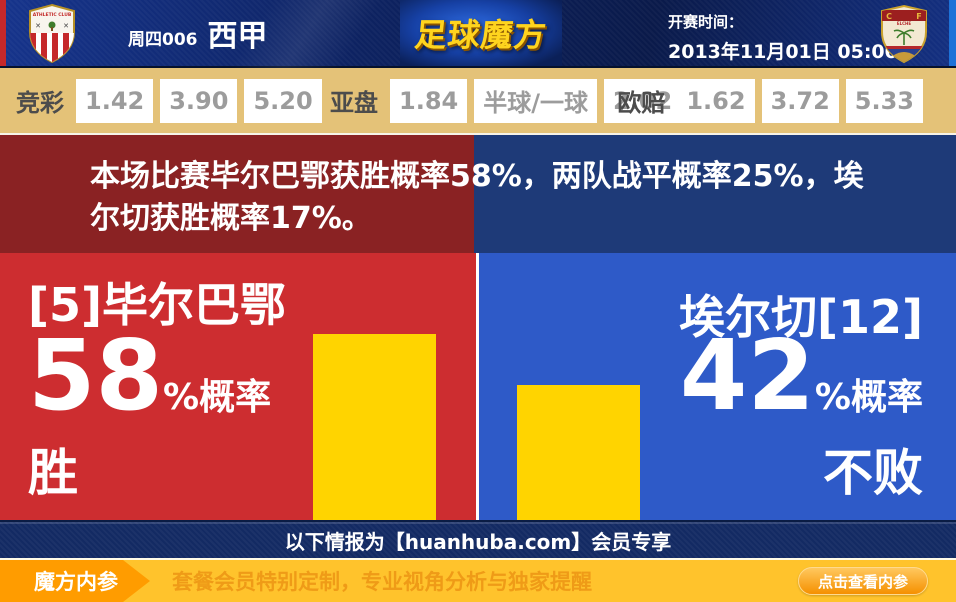 This screenshot has width=956, height=602. I want to click on kickoff-time: 2013年11月01日 05:00, so click(783, 52).